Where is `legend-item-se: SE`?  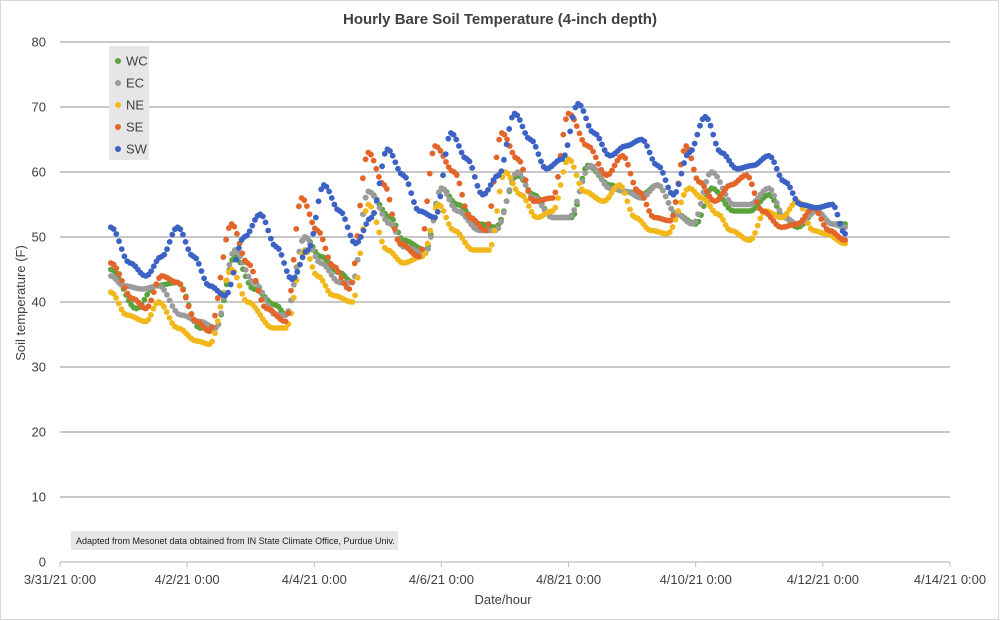 legend-item-se: SE is located at coordinates (129, 127).